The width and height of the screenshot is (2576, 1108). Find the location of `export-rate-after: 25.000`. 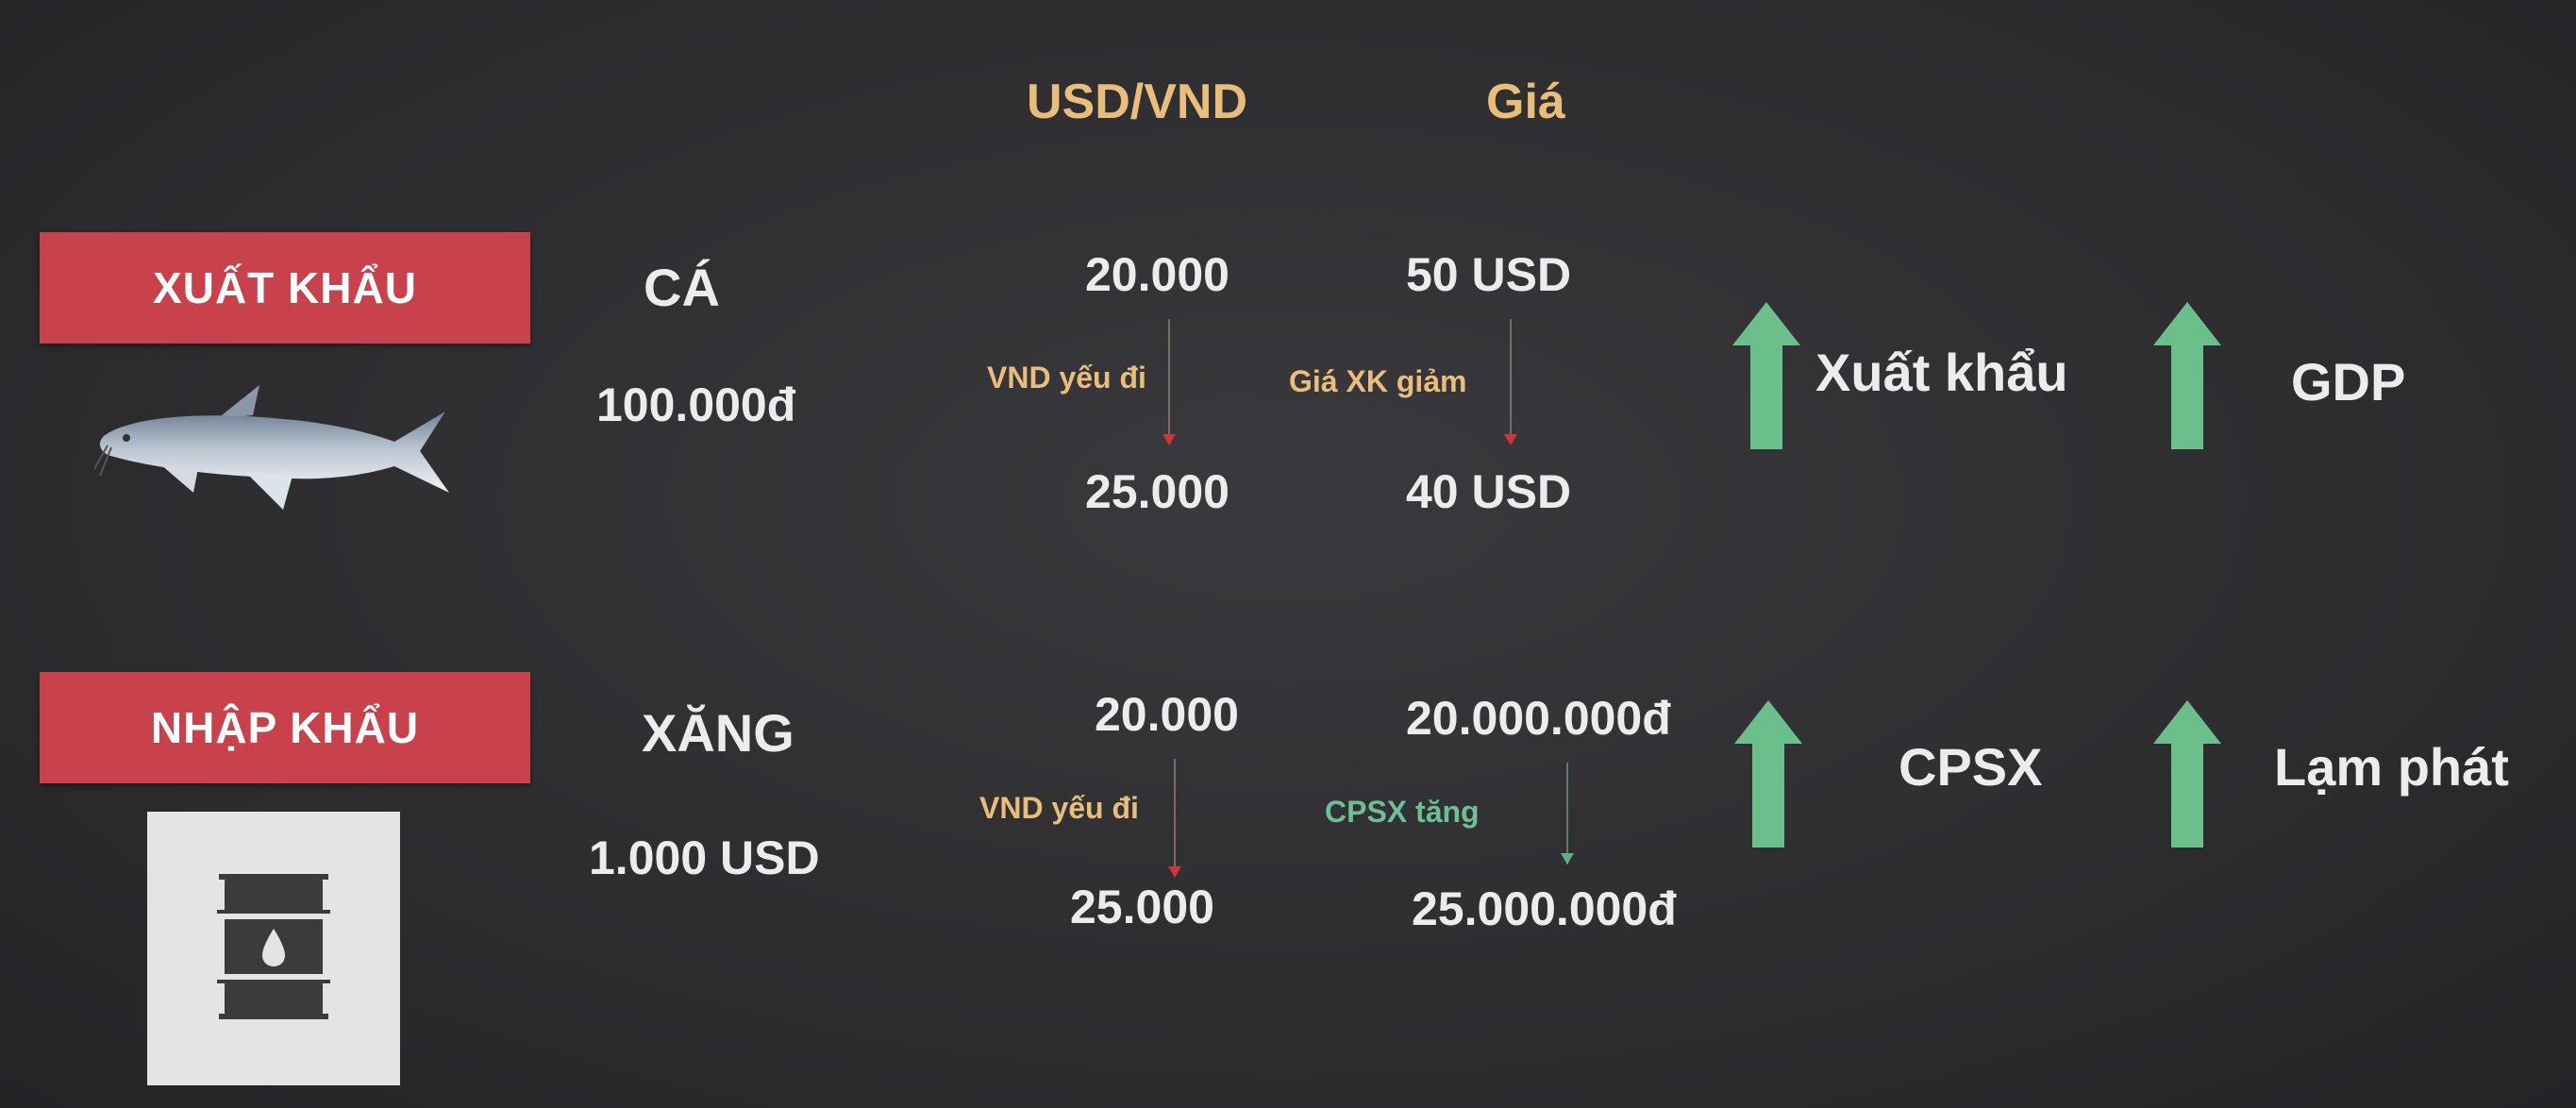

export-rate-after: 25.000 is located at coordinates (1157, 491).